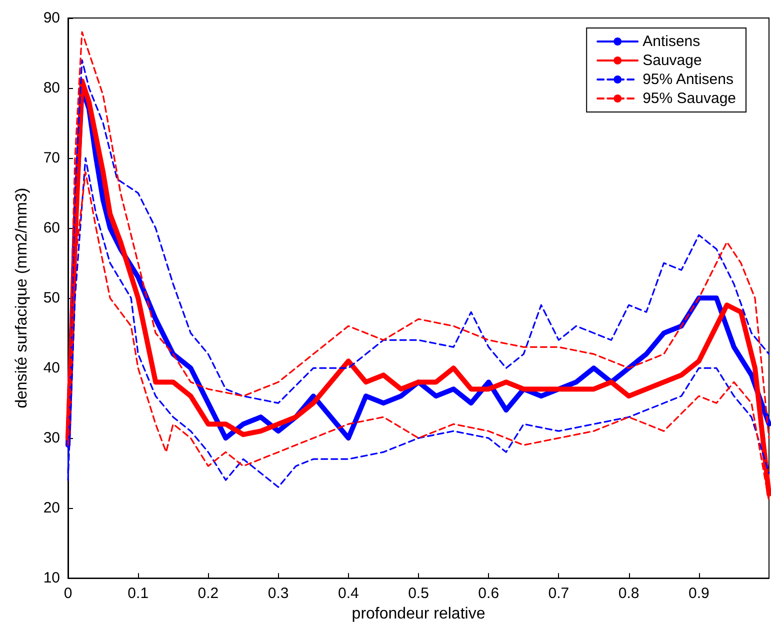 The width and height of the screenshot is (771, 627). Describe the element at coordinates (689, 98) in the screenshot. I see `legend-label: 95% Sauvage` at that location.